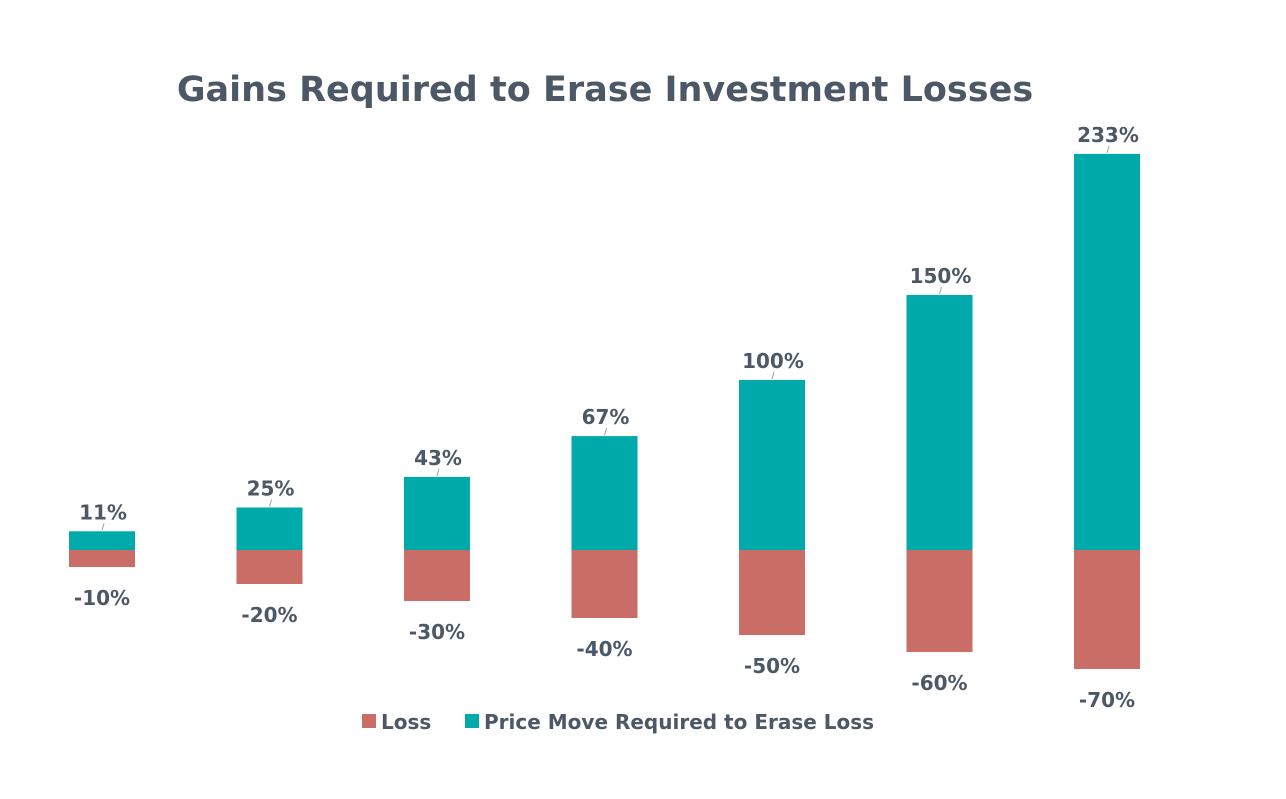 The width and height of the screenshot is (1286, 799). I want to click on data-label-loss-5: -50%, so click(772, 666).